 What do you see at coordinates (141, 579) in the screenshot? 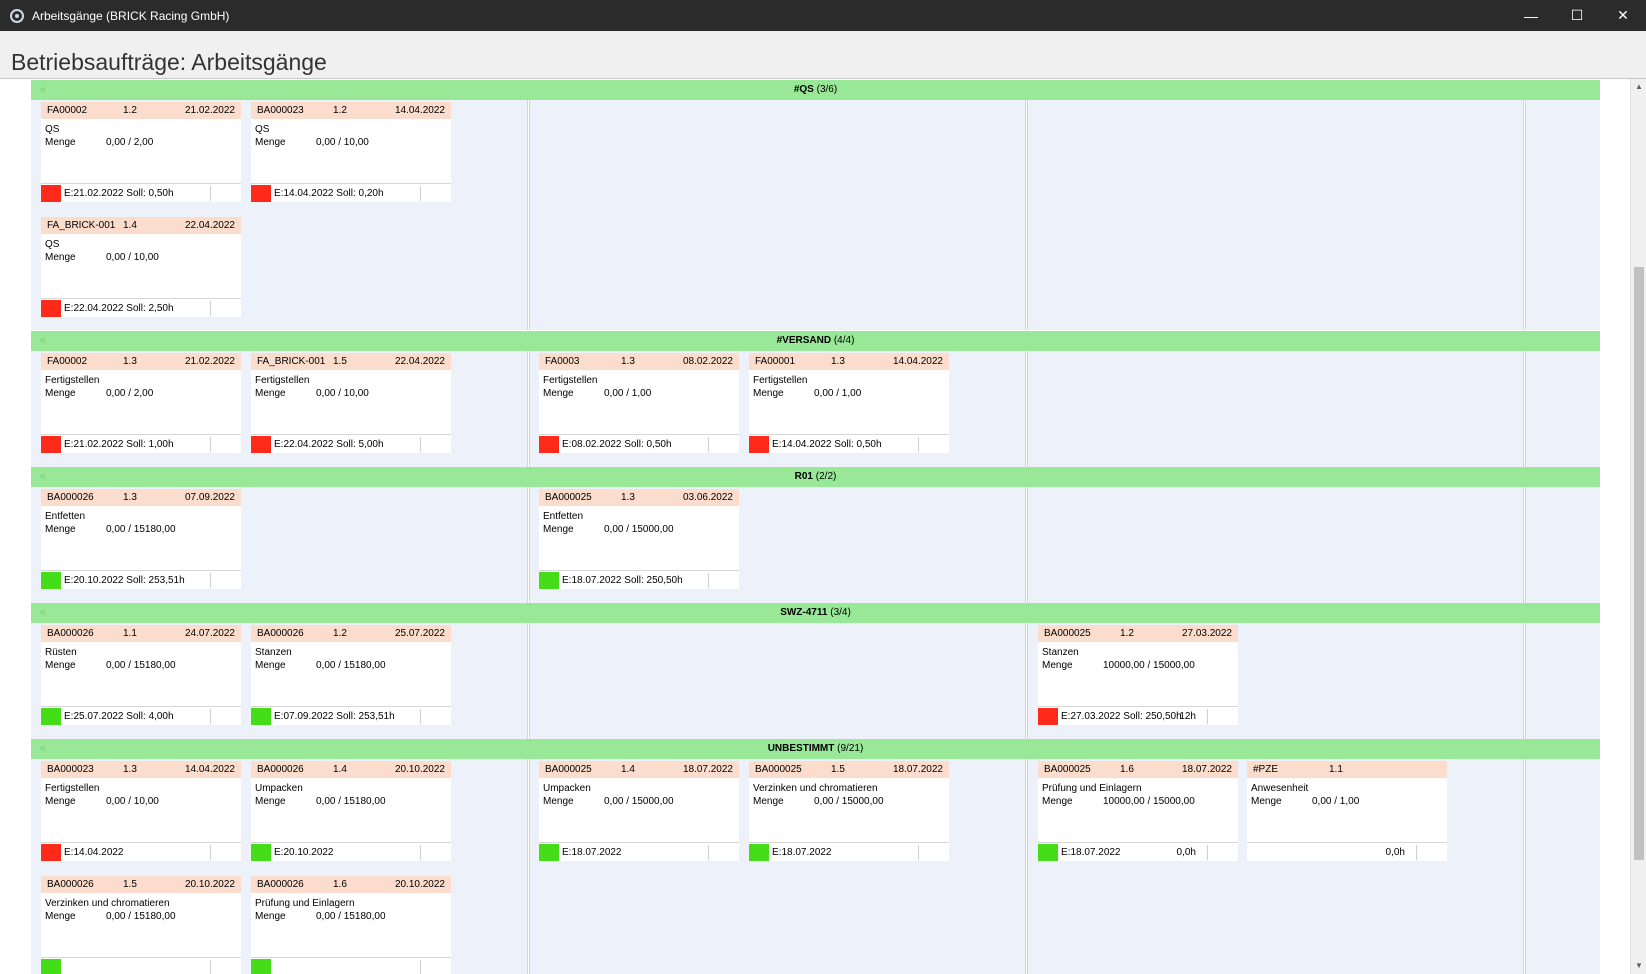
I see `card-footer: E:20.10.2022 Soll: 253,51h` at bounding box center [141, 579].